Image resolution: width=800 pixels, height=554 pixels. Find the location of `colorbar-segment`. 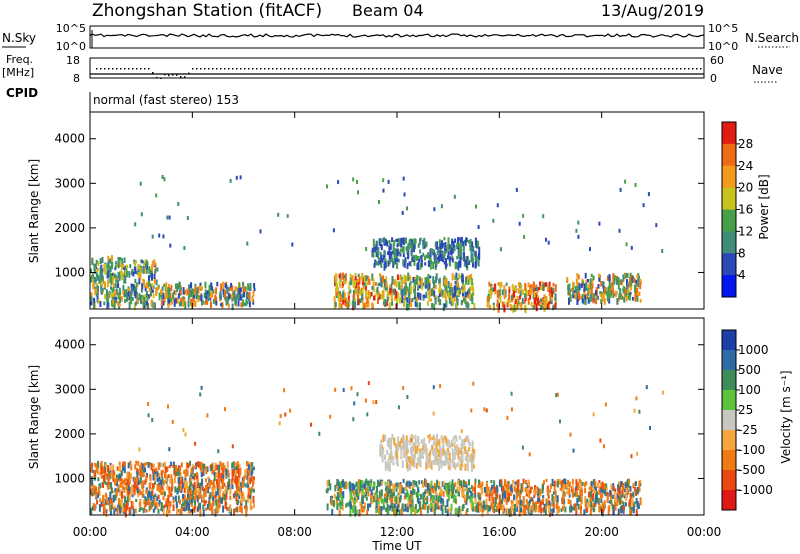

colorbar-segment is located at coordinates (729, 198).